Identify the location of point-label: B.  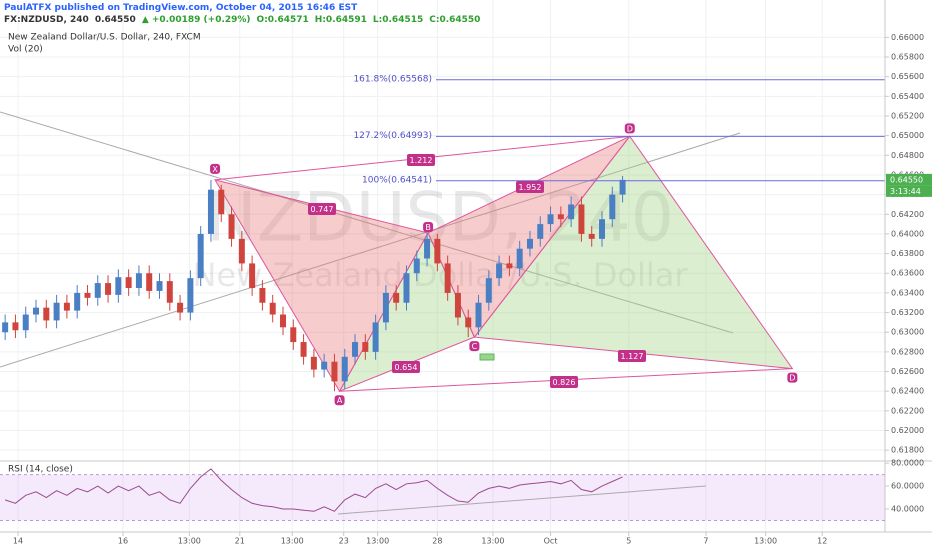
(428, 227).